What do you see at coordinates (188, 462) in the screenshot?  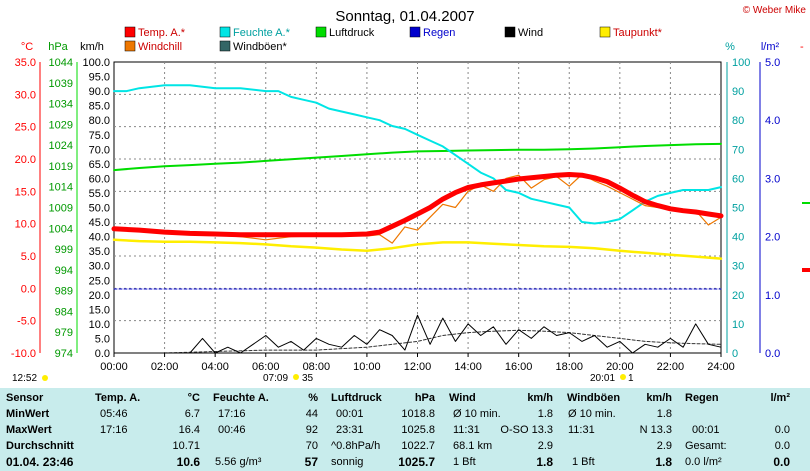 I see `cur-temp: 10.6` at bounding box center [188, 462].